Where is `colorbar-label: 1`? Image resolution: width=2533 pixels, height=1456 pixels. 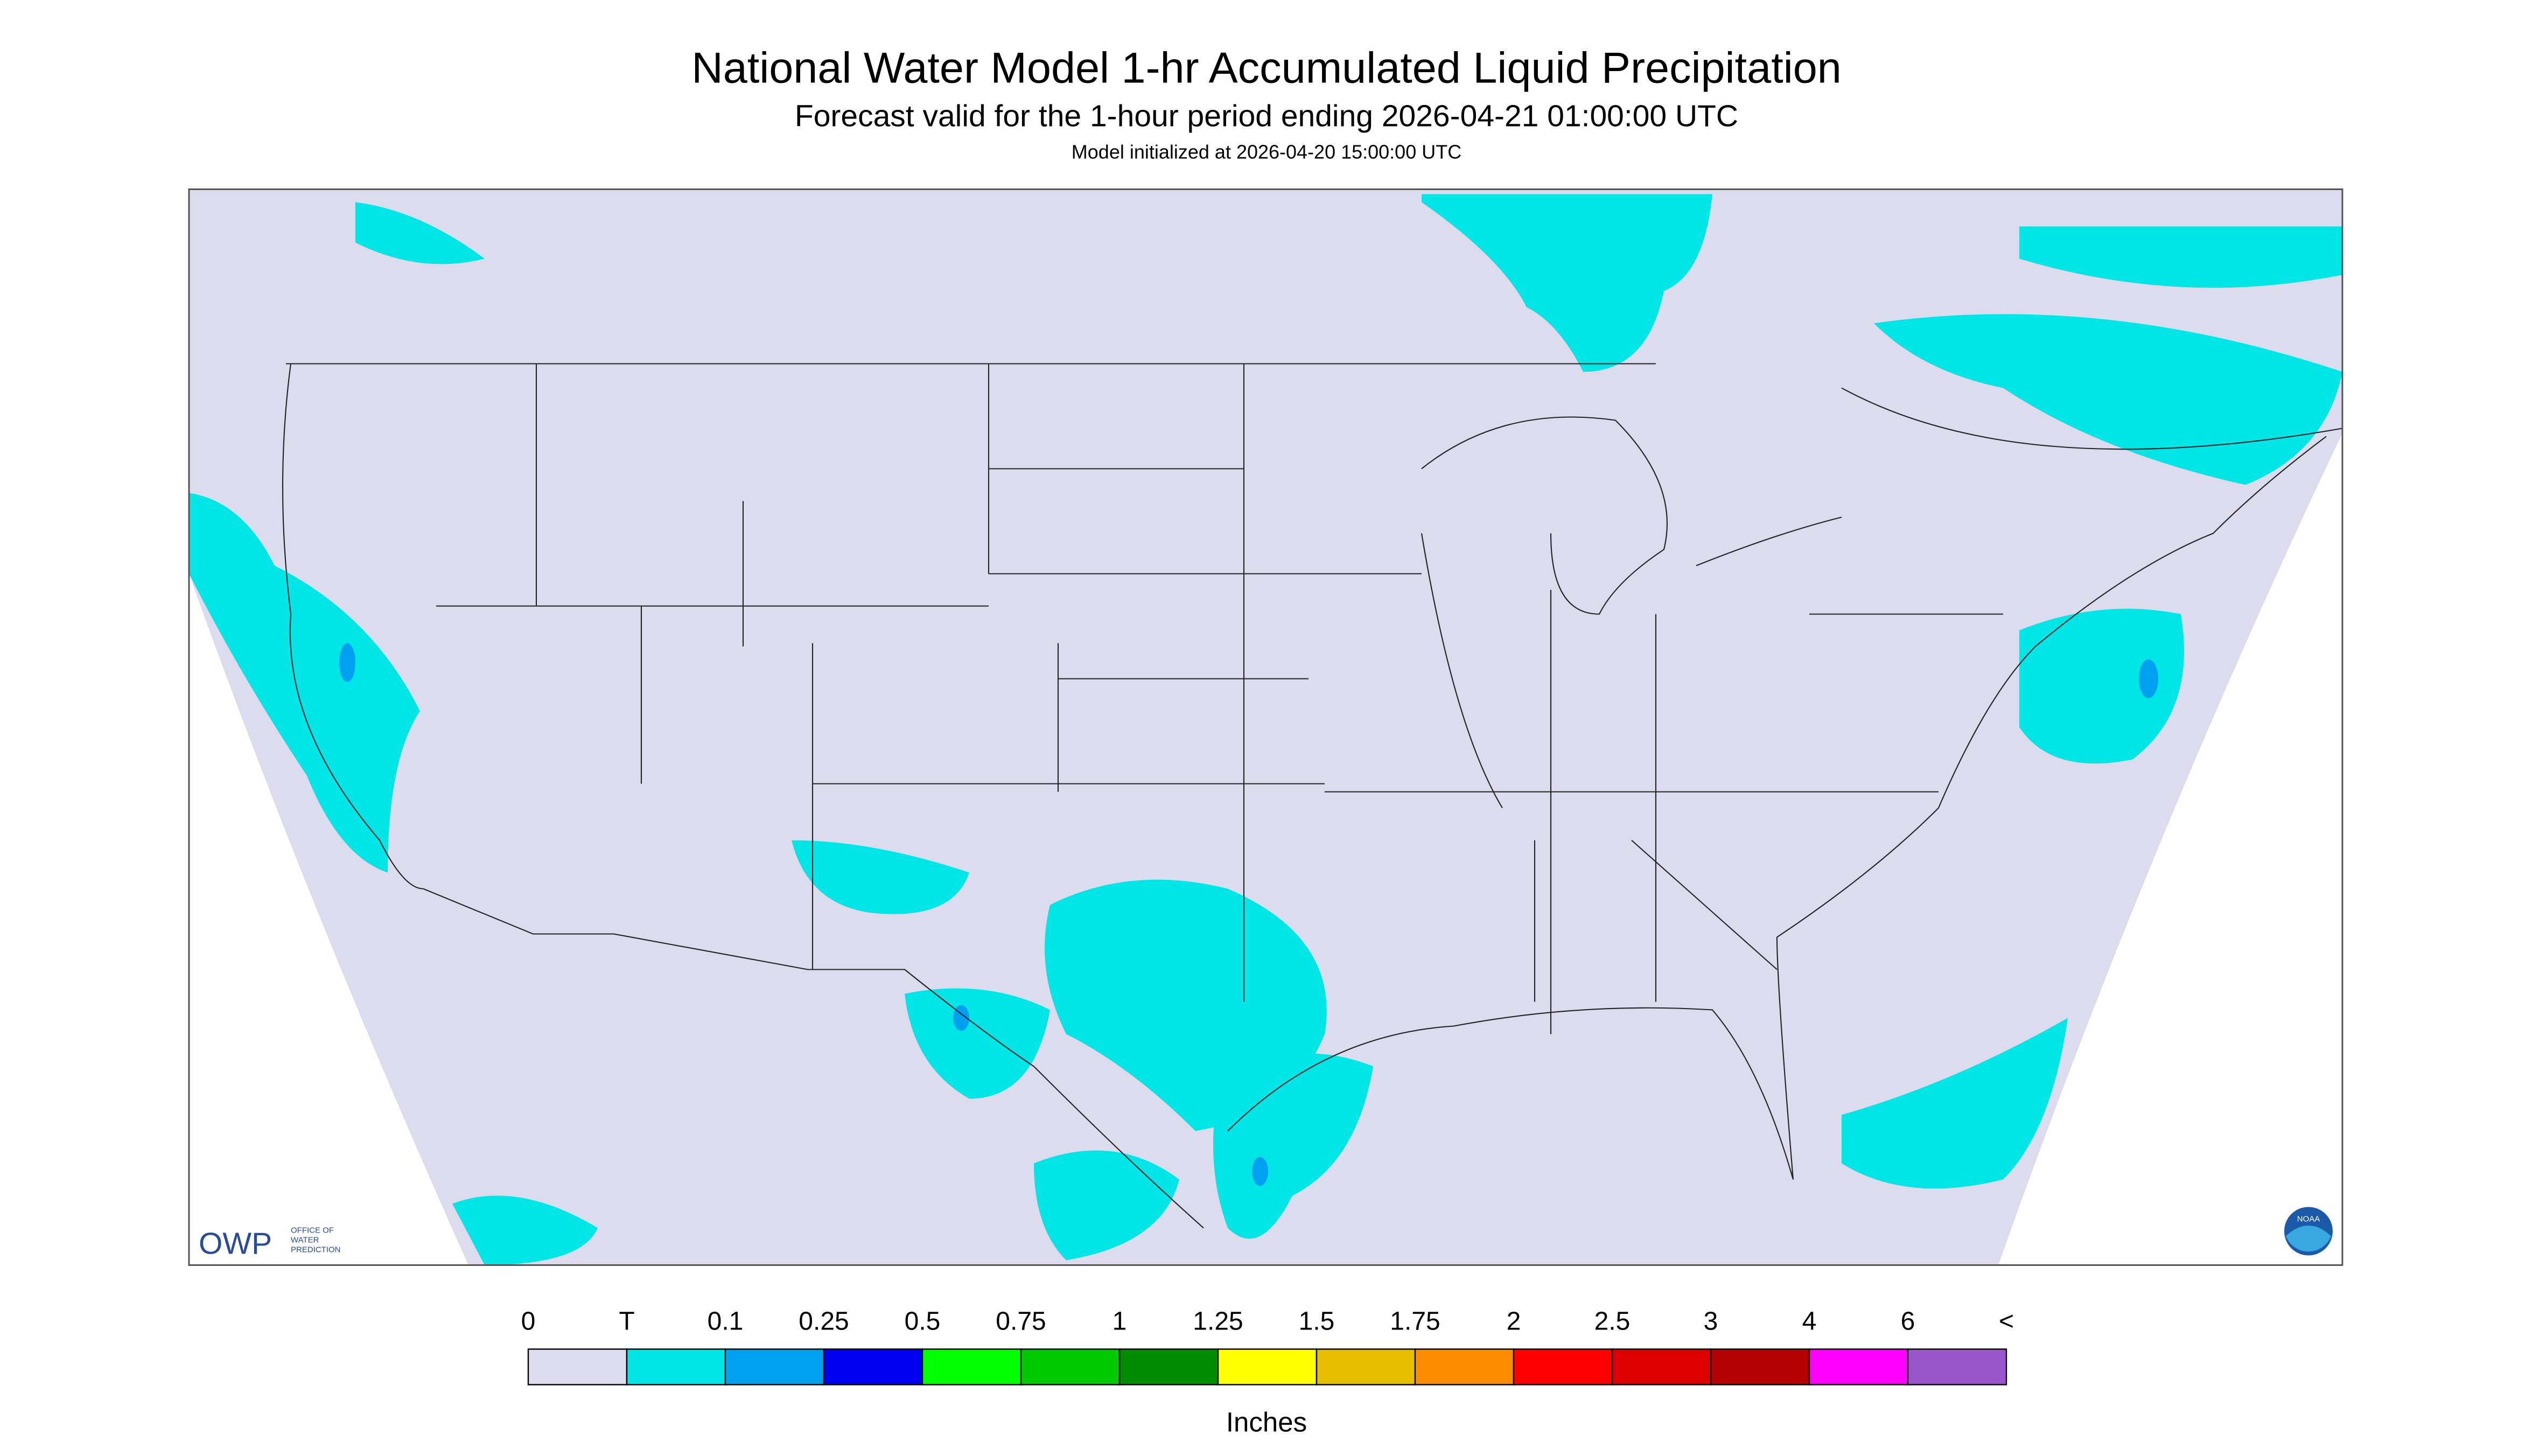 colorbar-label: 1 is located at coordinates (1120, 1321).